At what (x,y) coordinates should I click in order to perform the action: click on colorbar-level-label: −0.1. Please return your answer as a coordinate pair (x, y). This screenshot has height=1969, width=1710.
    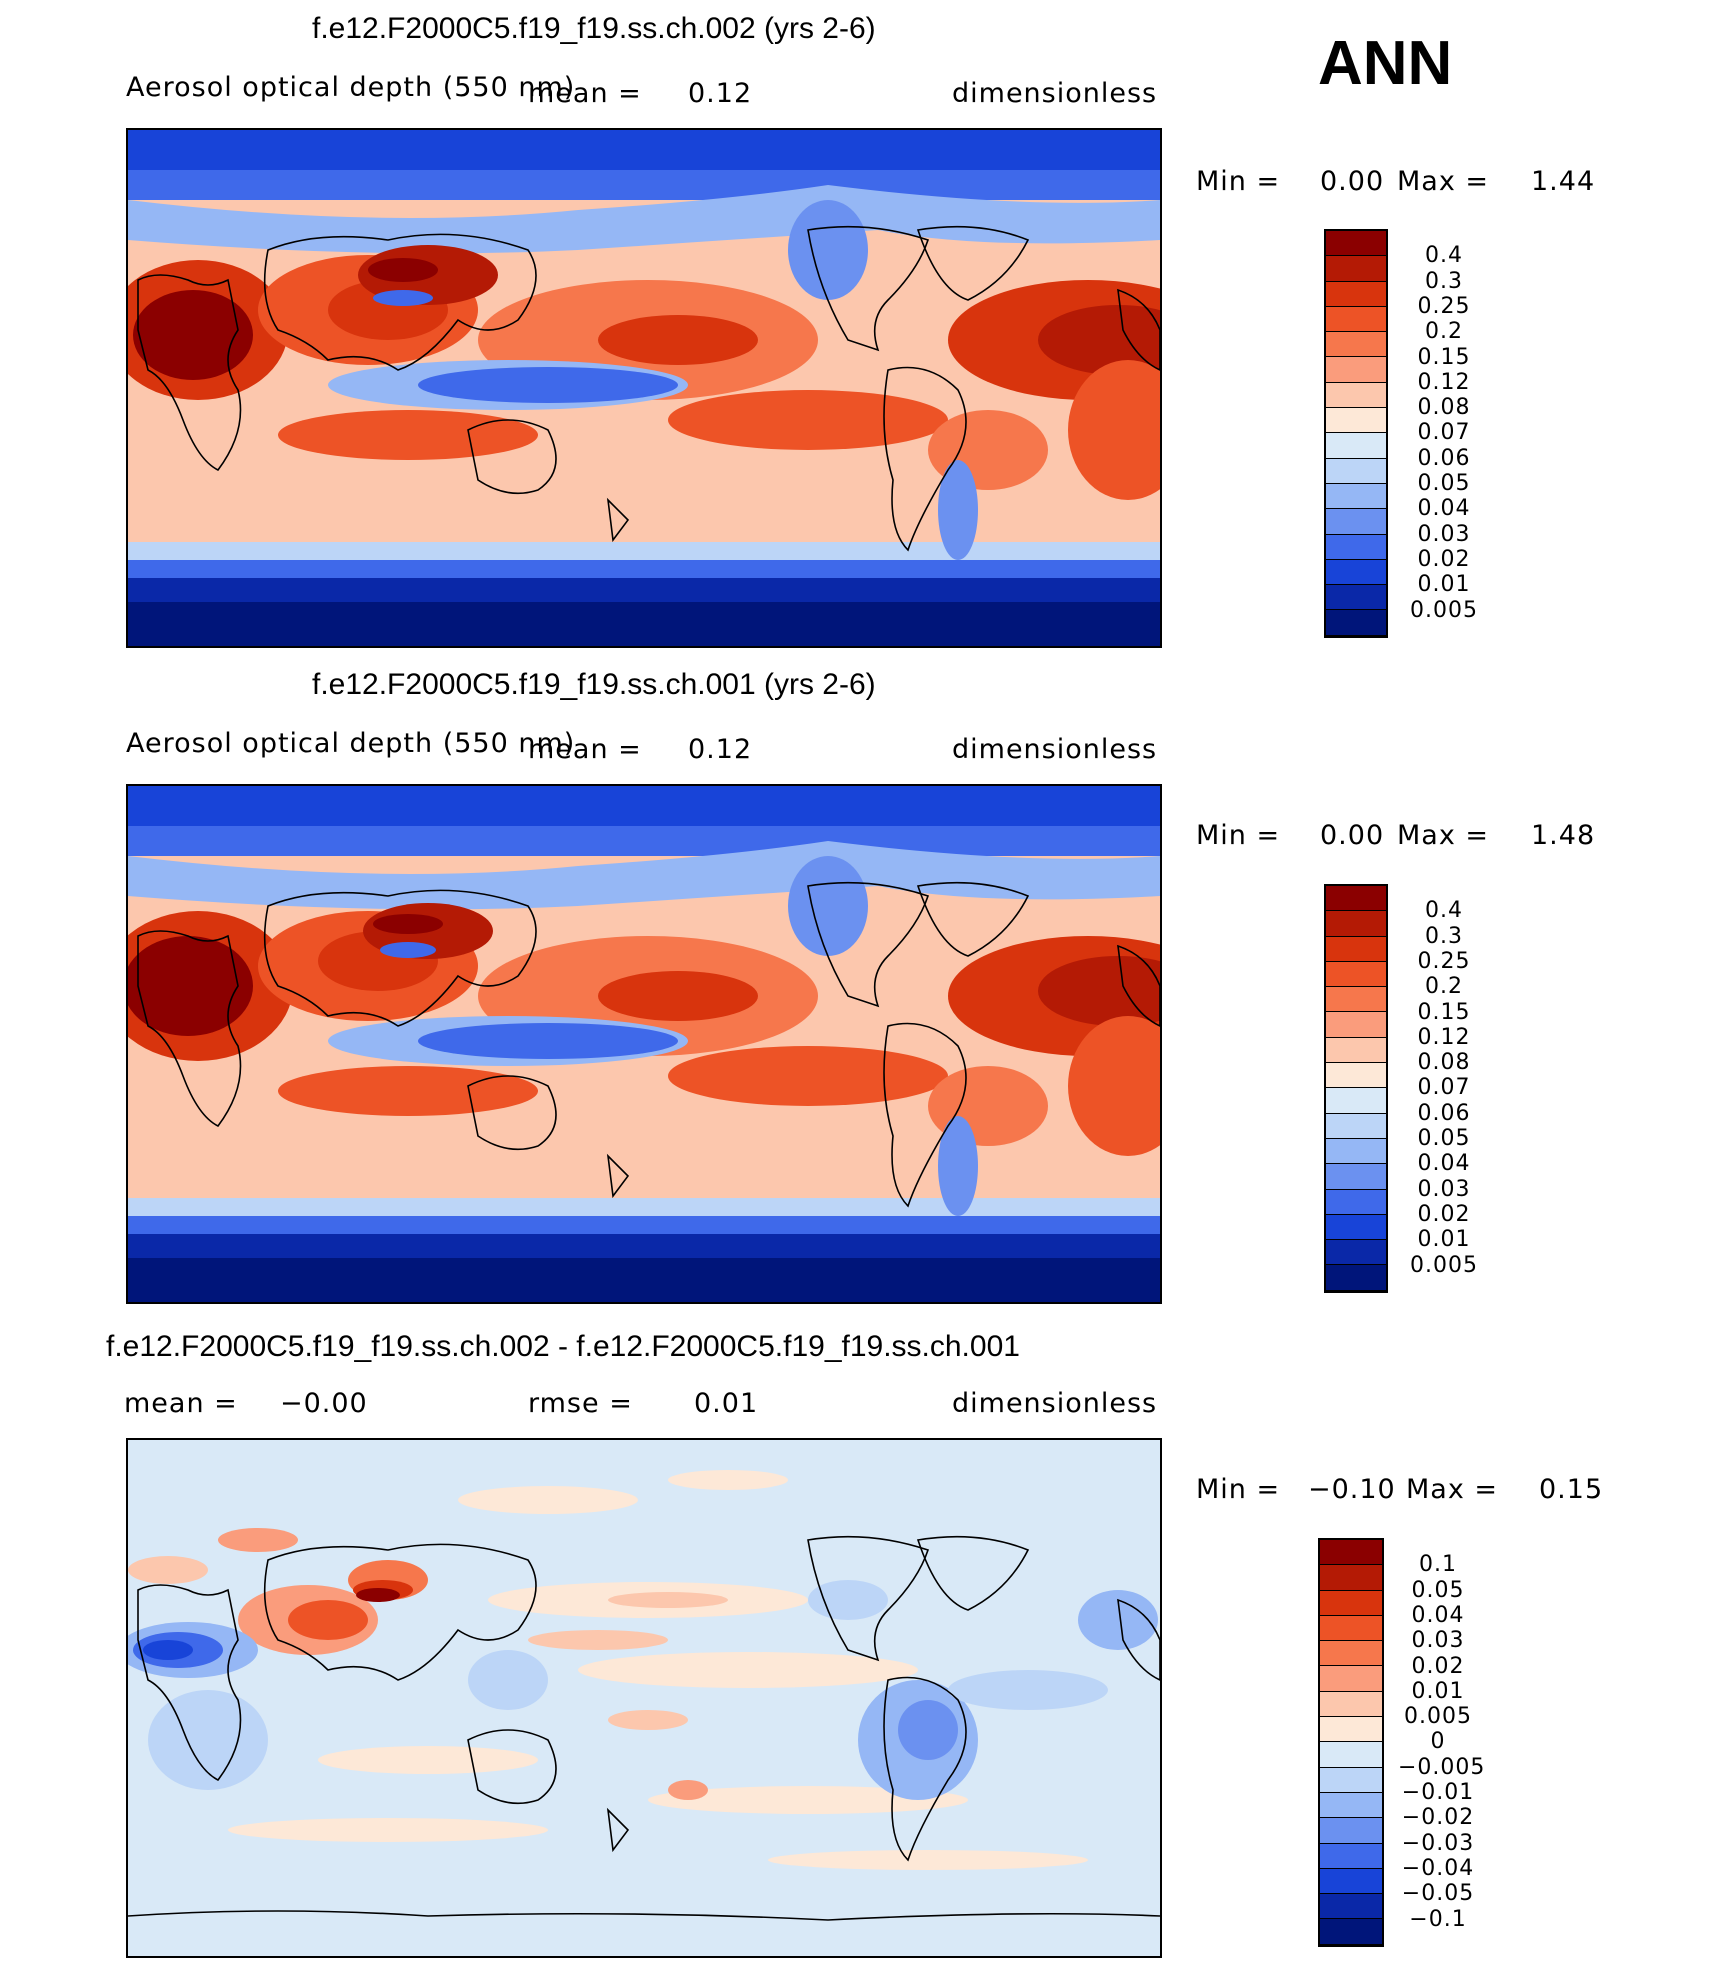
    Looking at the image, I should click on (1438, 1919).